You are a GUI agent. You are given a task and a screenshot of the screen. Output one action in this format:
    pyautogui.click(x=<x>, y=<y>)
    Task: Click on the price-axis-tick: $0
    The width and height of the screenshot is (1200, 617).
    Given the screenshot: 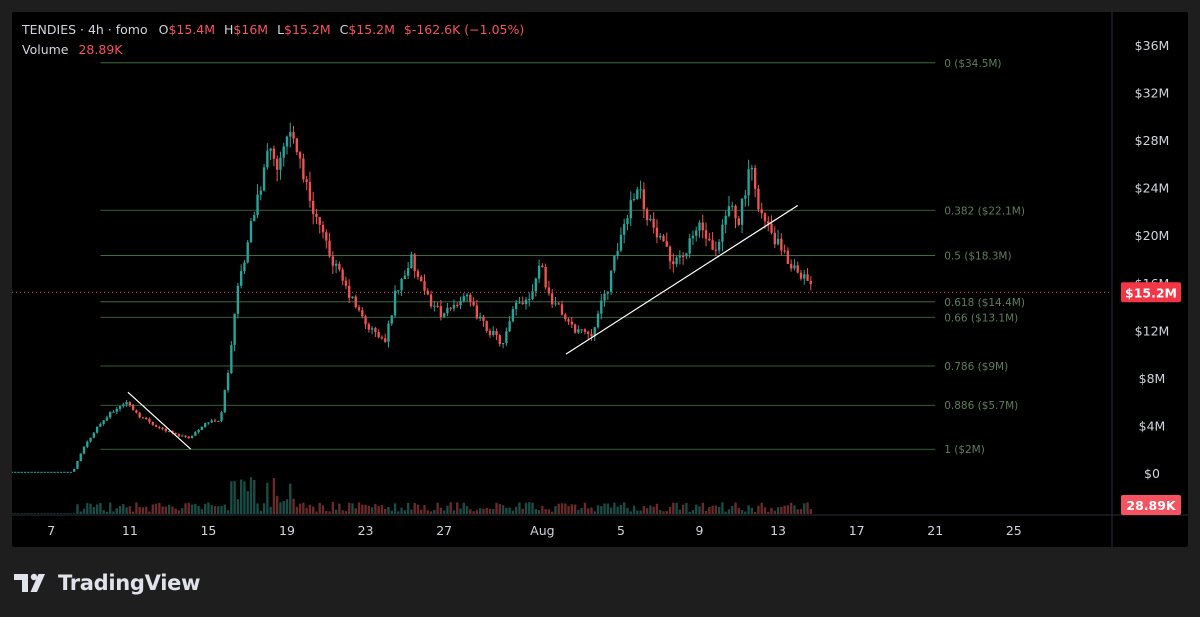 What is the action you would take?
    pyautogui.click(x=1152, y=473)
    